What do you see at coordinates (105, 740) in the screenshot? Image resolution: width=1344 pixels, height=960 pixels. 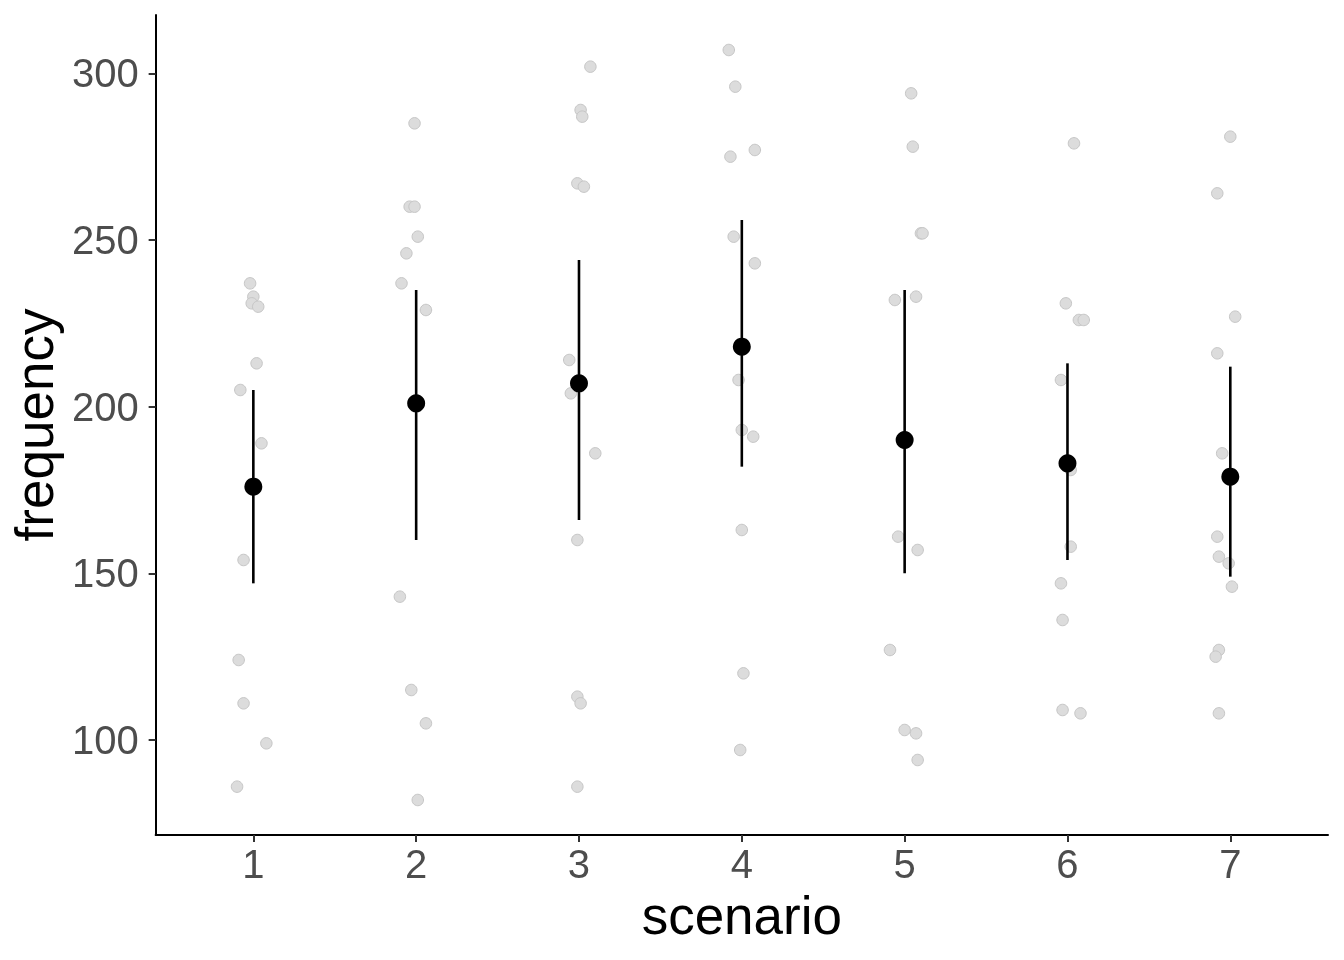 I see `y-tick-label: 100` at bounding box center [105, 740].